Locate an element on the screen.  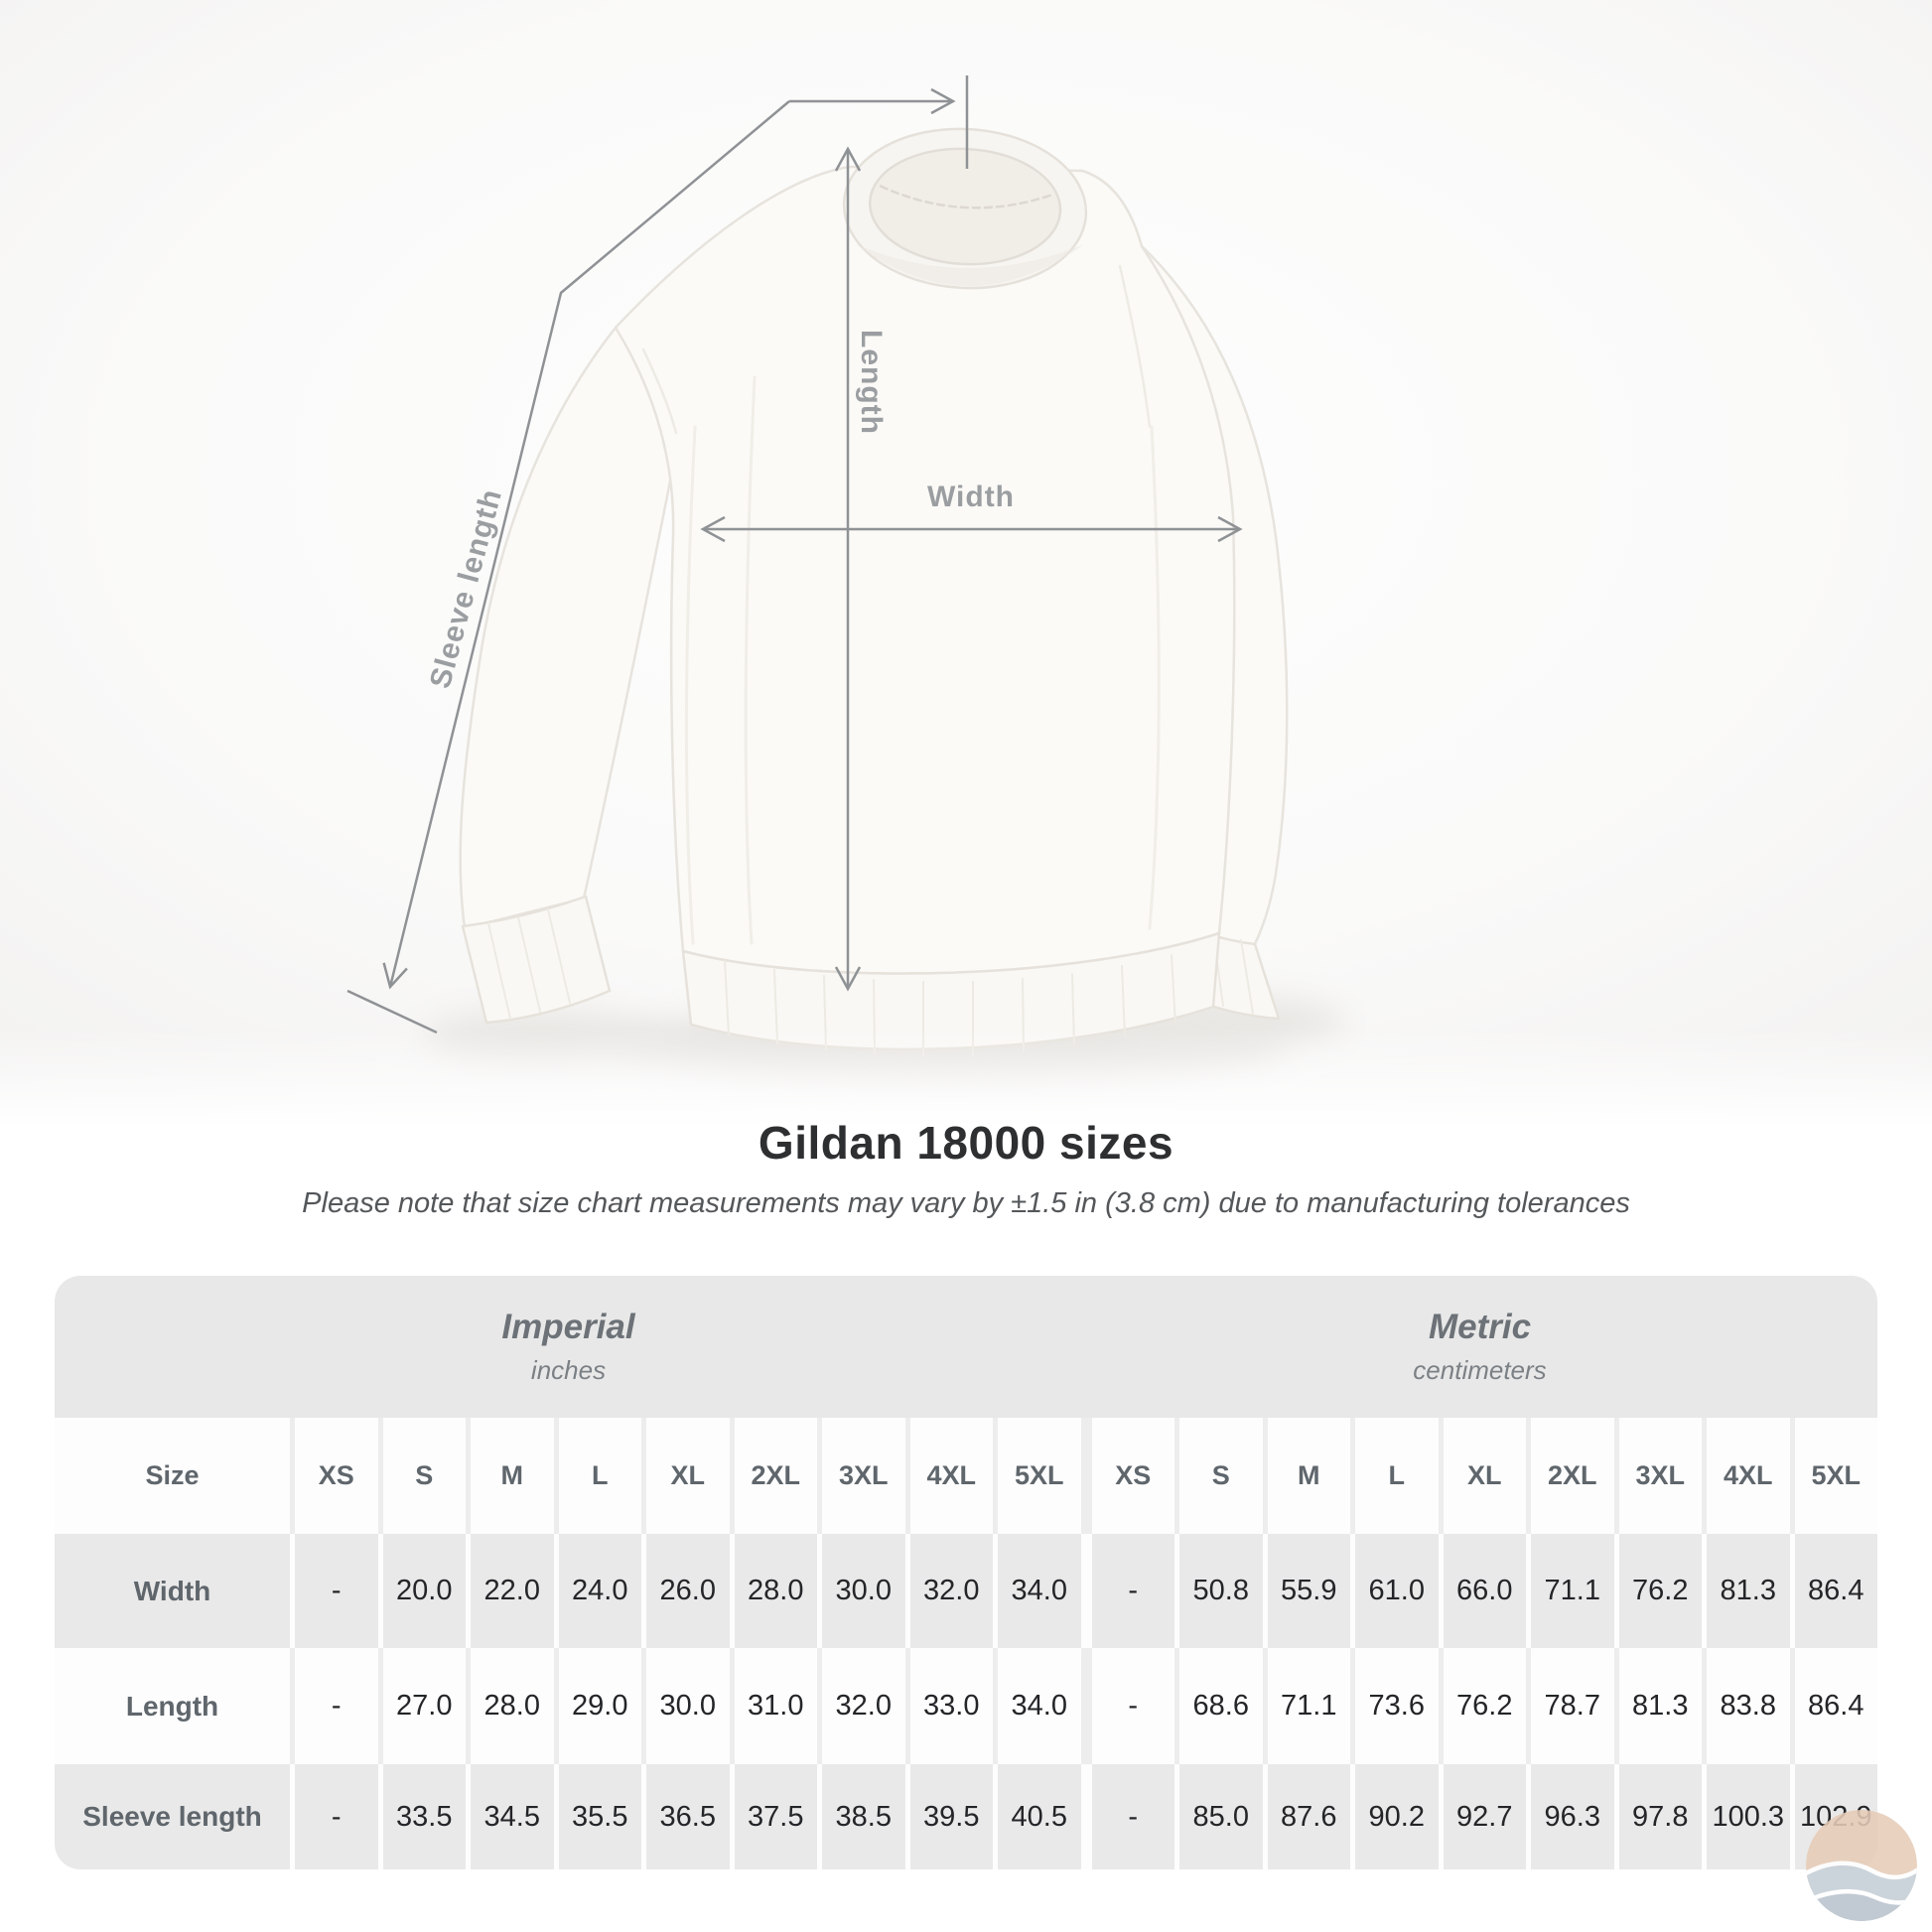
table-cell-metric-S: 85.0 is located at coordinates (1218, 1817).